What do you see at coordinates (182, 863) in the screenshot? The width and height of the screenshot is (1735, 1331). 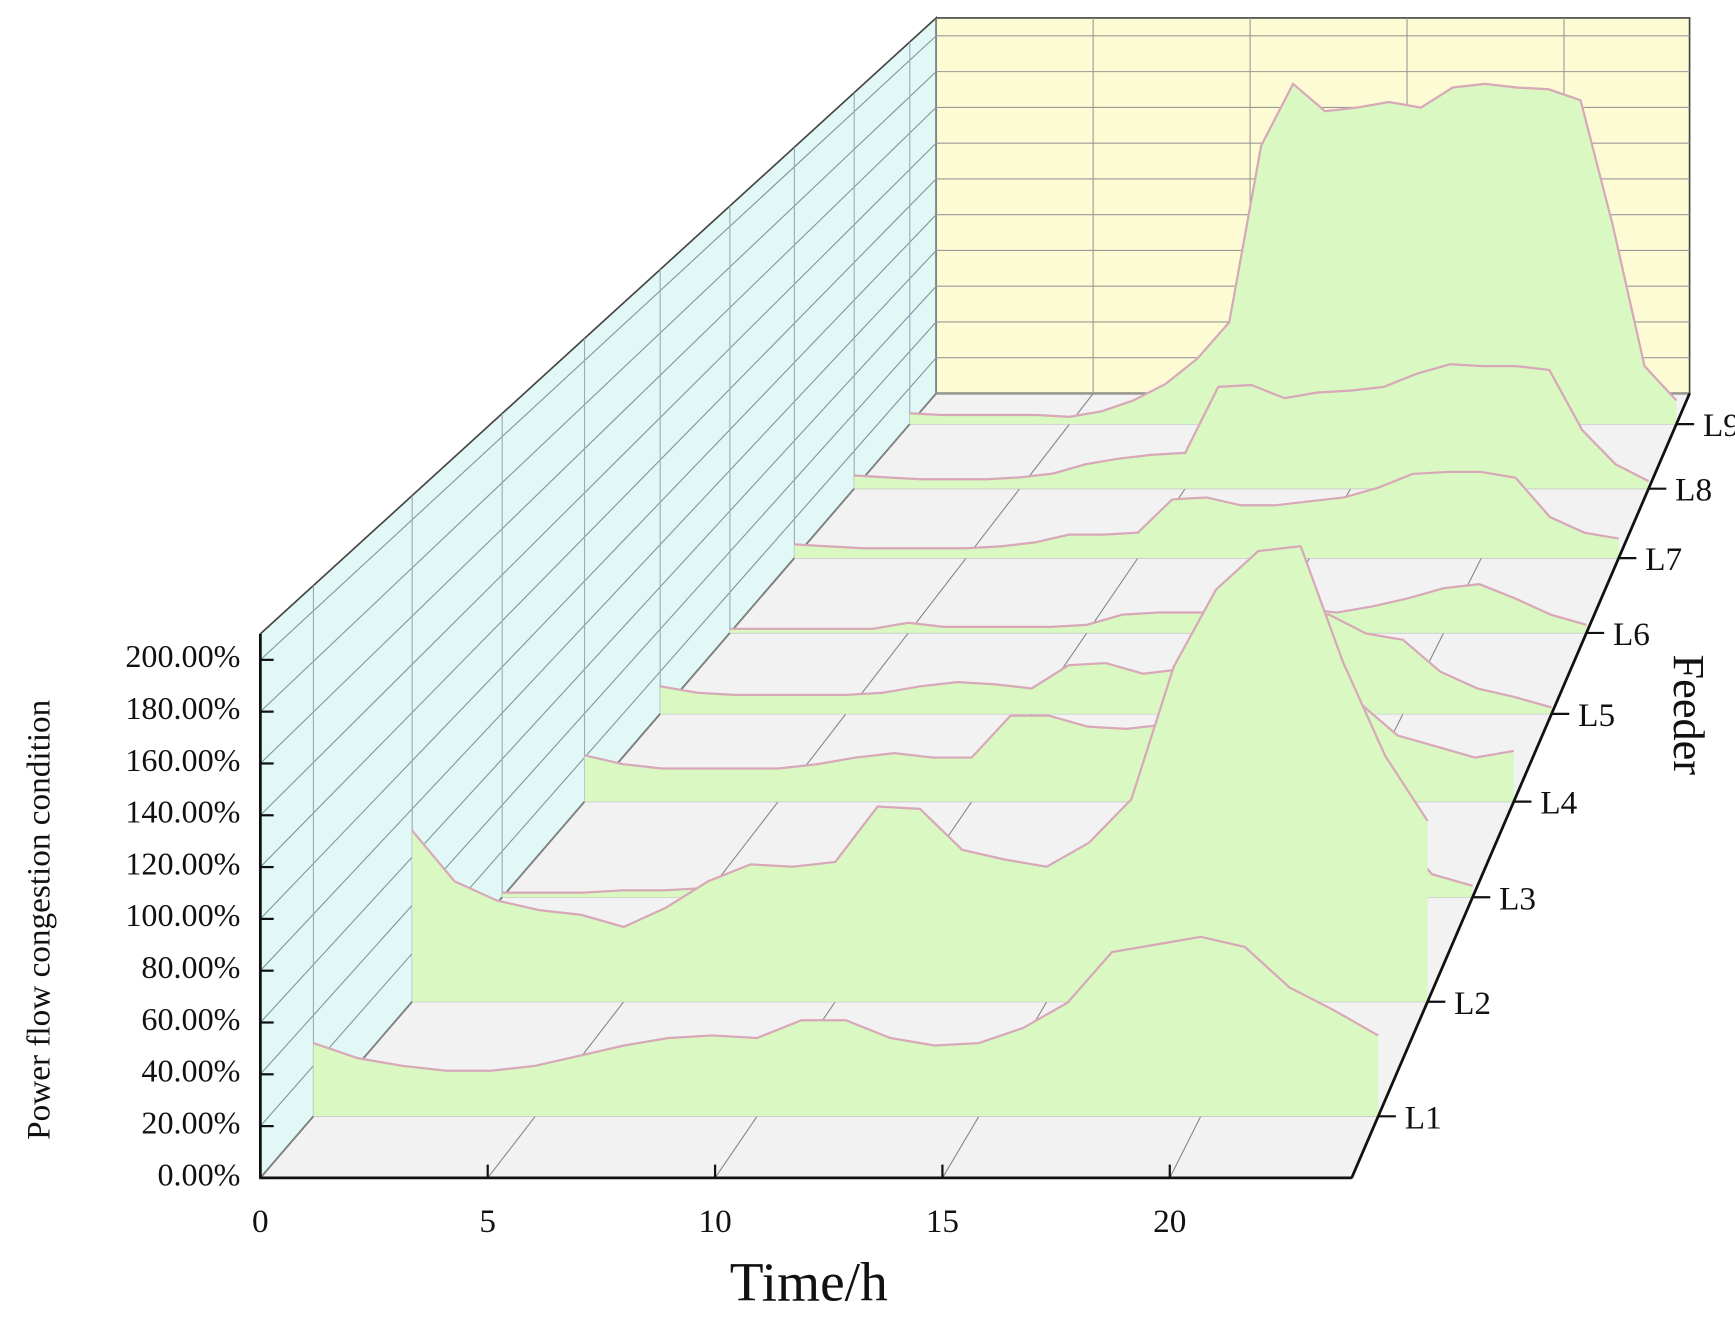 I see `y-tick-label: 120.00%` at bounding box center [182, 863].